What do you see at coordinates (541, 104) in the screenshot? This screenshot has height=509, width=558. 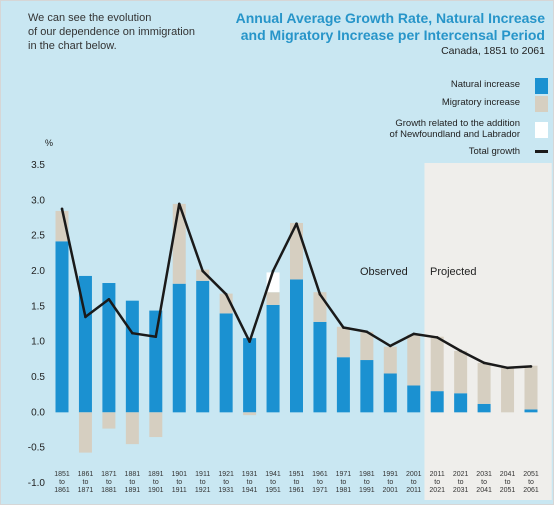 I see `legend-swatch-migratory` at bounding box center [541, 104].